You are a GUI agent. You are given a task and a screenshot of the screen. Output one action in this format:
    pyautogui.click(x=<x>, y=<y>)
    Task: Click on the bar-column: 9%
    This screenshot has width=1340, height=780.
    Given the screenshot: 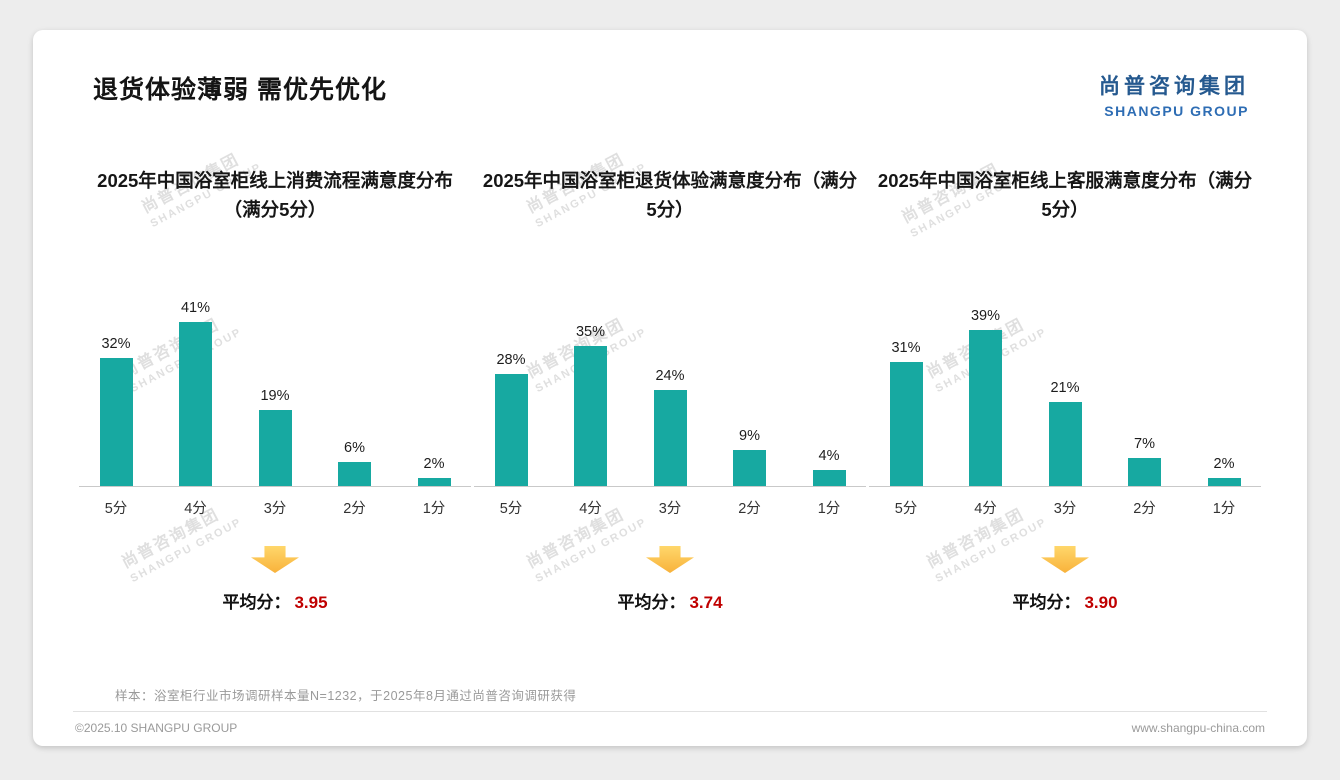 What is the action you would take?
    pyautogui.click(x=750, y=457)
    